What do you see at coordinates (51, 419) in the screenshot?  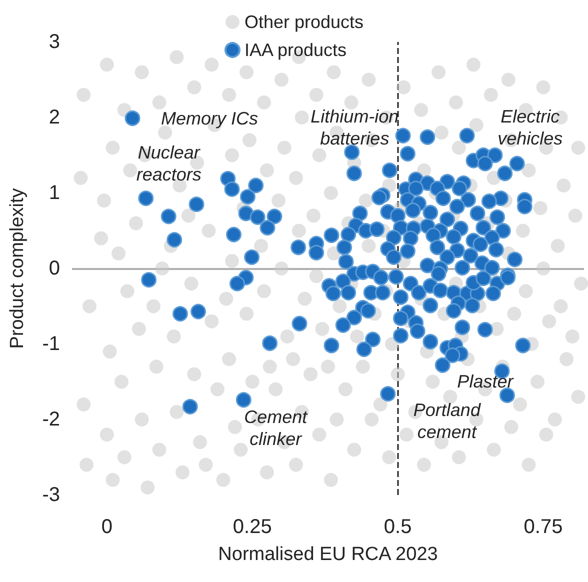 I see `y-tick-label: -2` at bounding box center [51, 419].